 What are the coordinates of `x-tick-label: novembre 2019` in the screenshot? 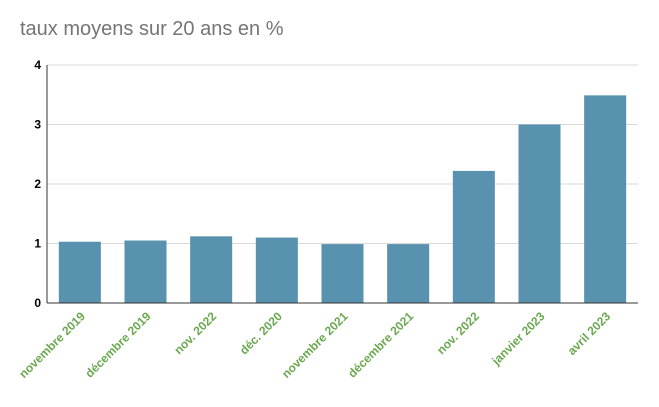 It's located at (52, 345).